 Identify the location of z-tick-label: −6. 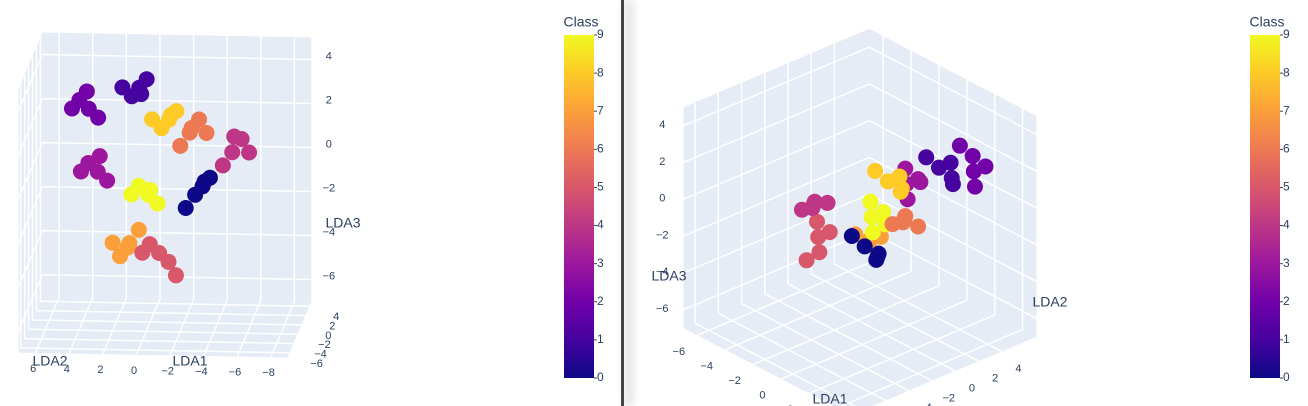
(662, 309).